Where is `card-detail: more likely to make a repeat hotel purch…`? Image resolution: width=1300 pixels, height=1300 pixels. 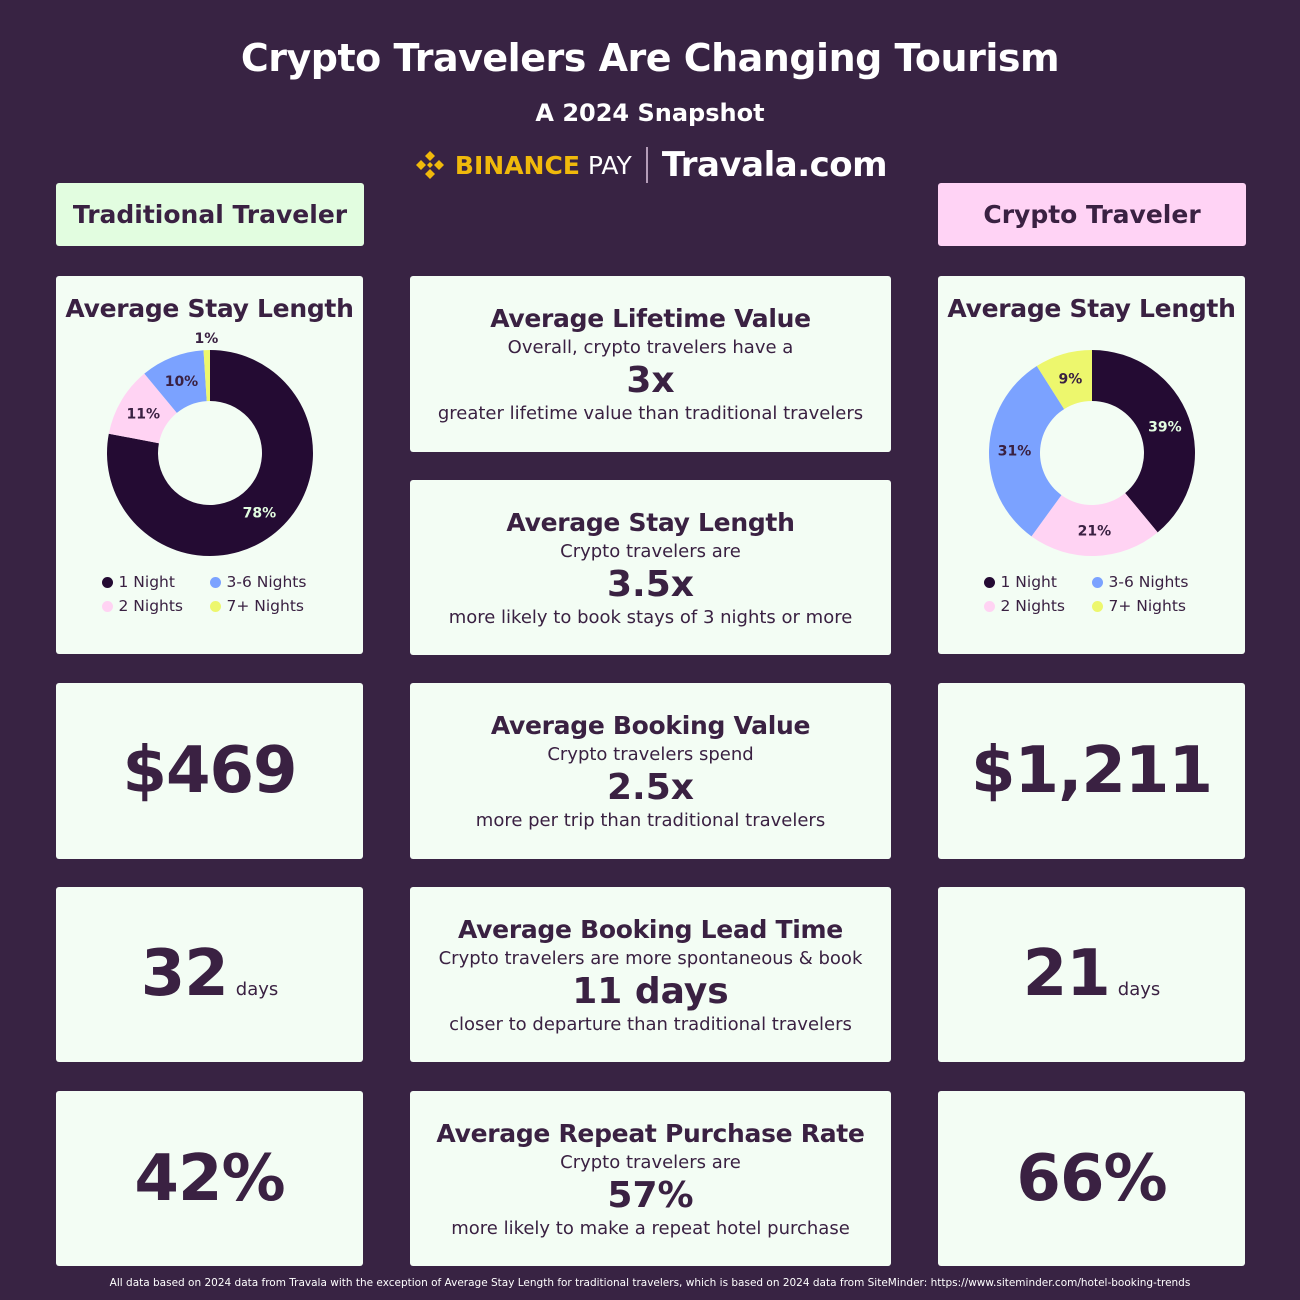
card-detail: more likely to make a repeat hotel purch… is located at coordinates (650, 1228).